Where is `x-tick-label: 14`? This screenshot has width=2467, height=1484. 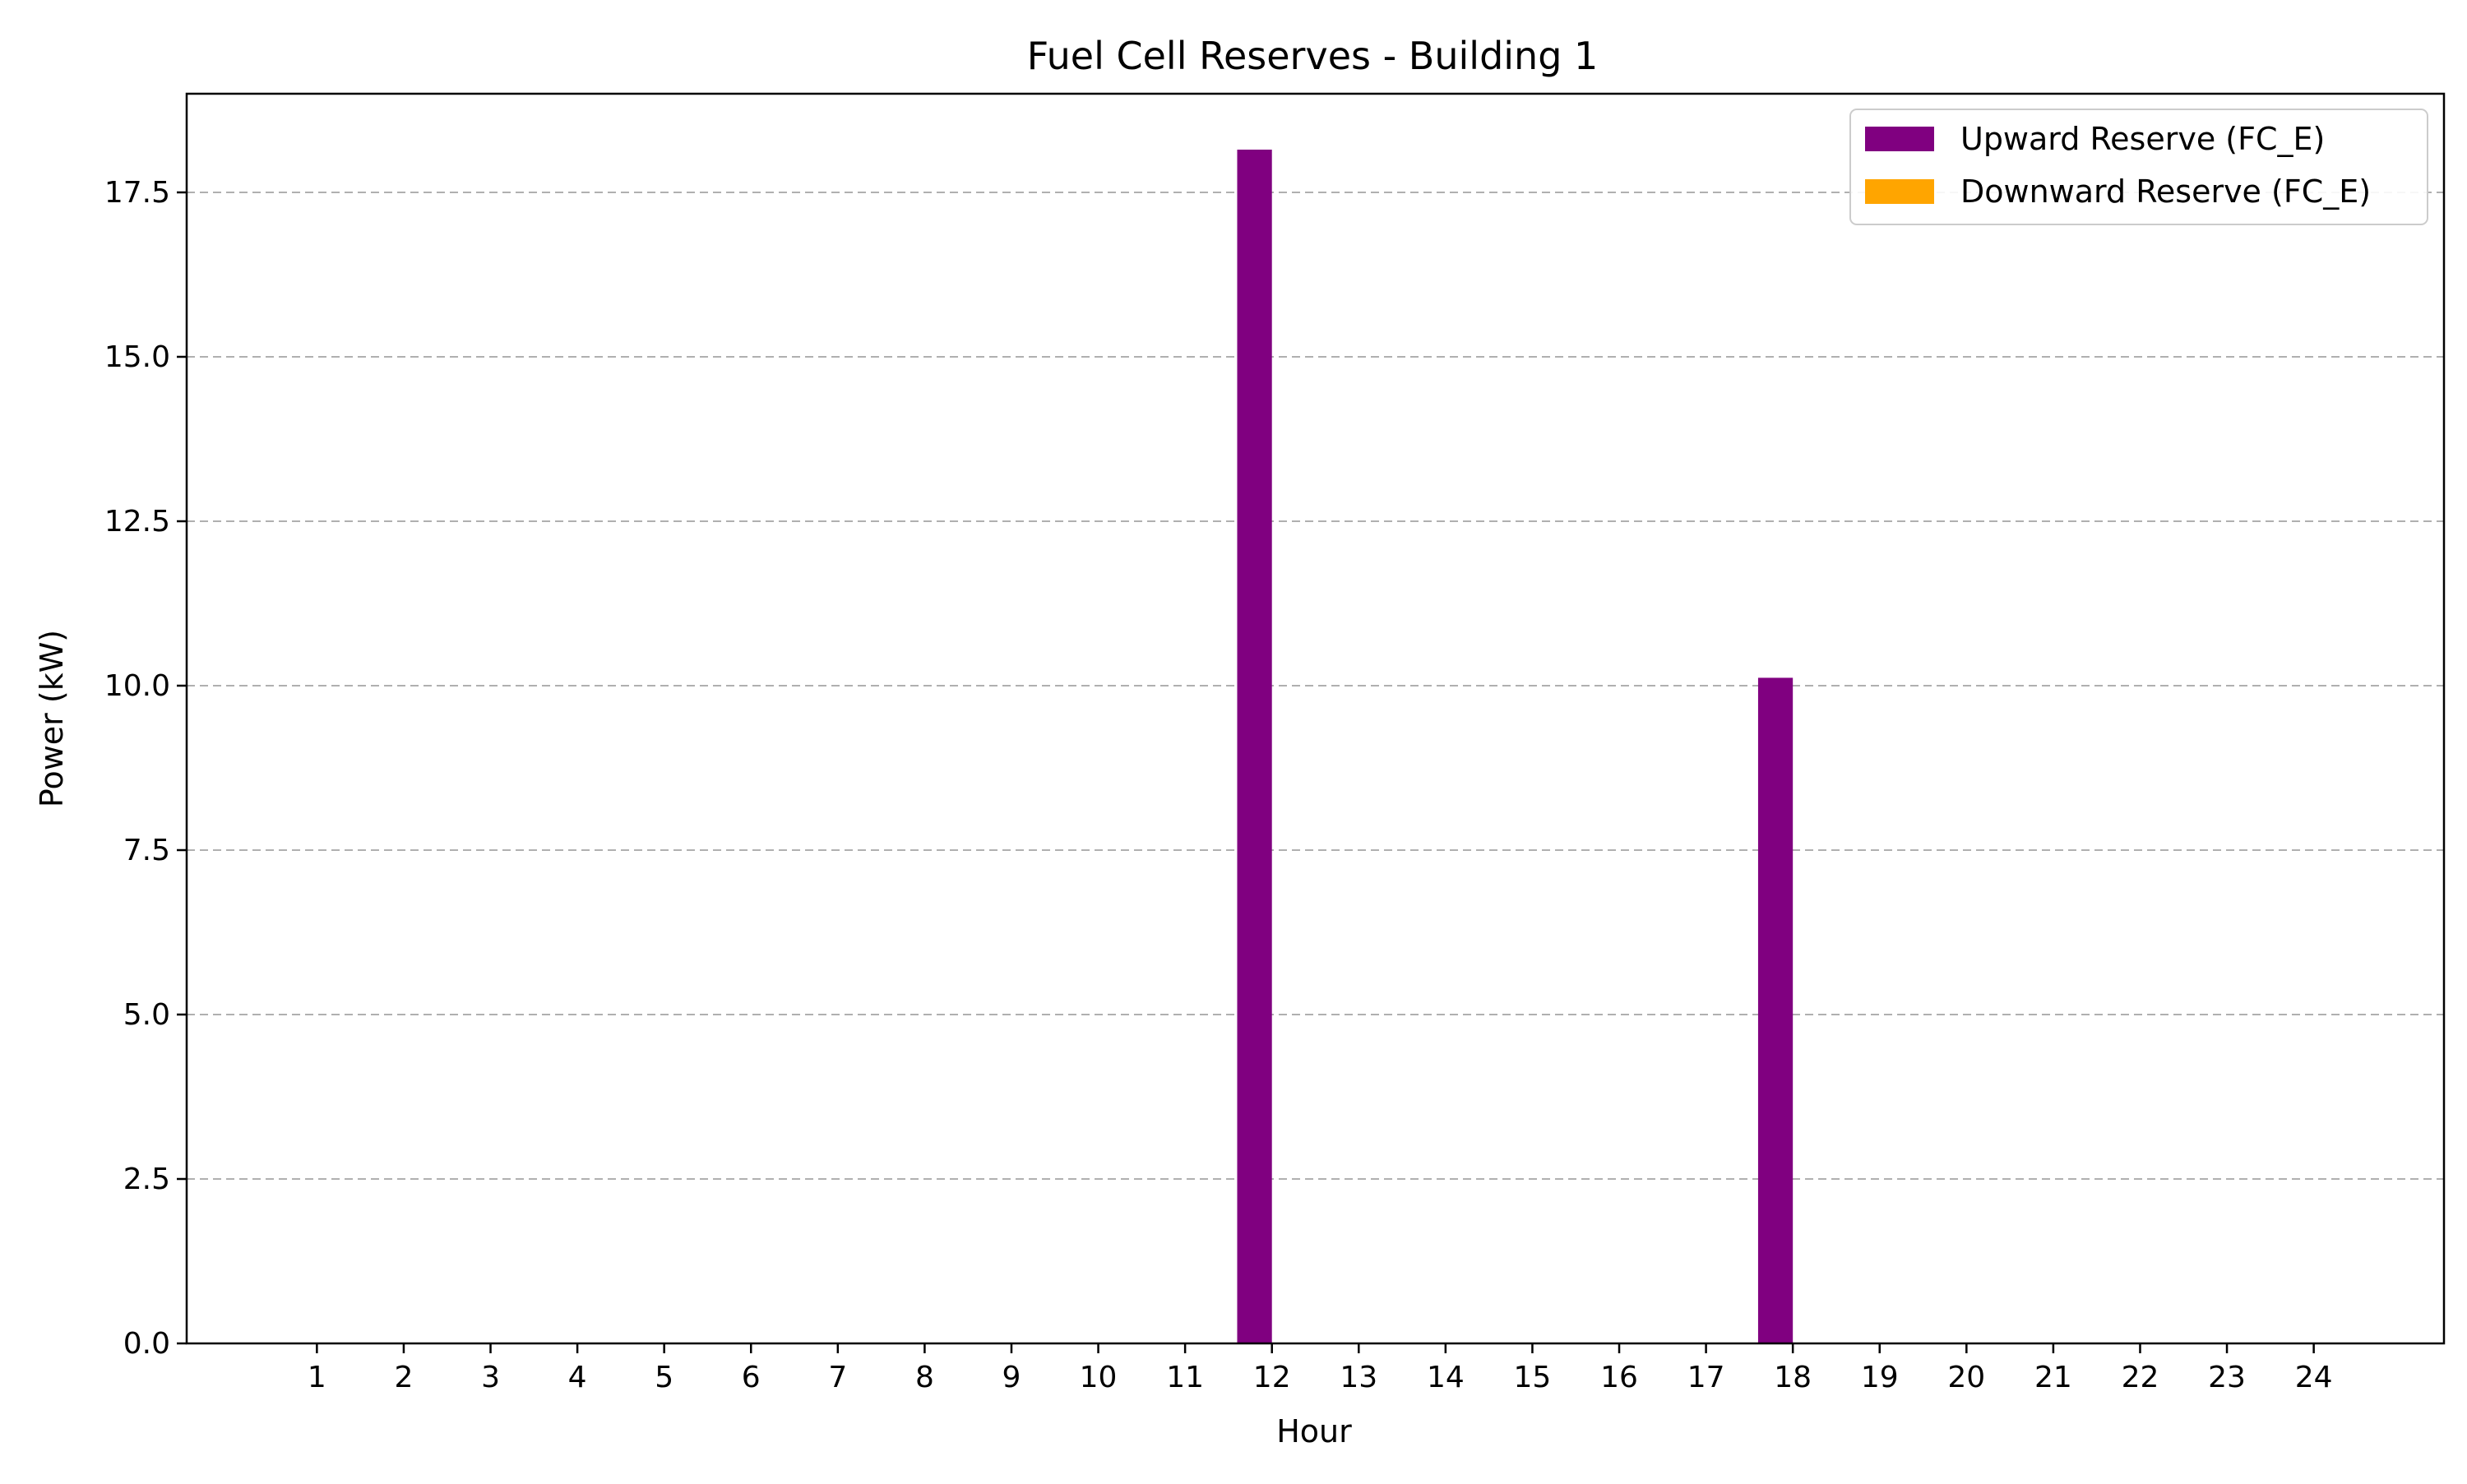
x-tick-label: 14 is located at coordinates (1446, 1378).